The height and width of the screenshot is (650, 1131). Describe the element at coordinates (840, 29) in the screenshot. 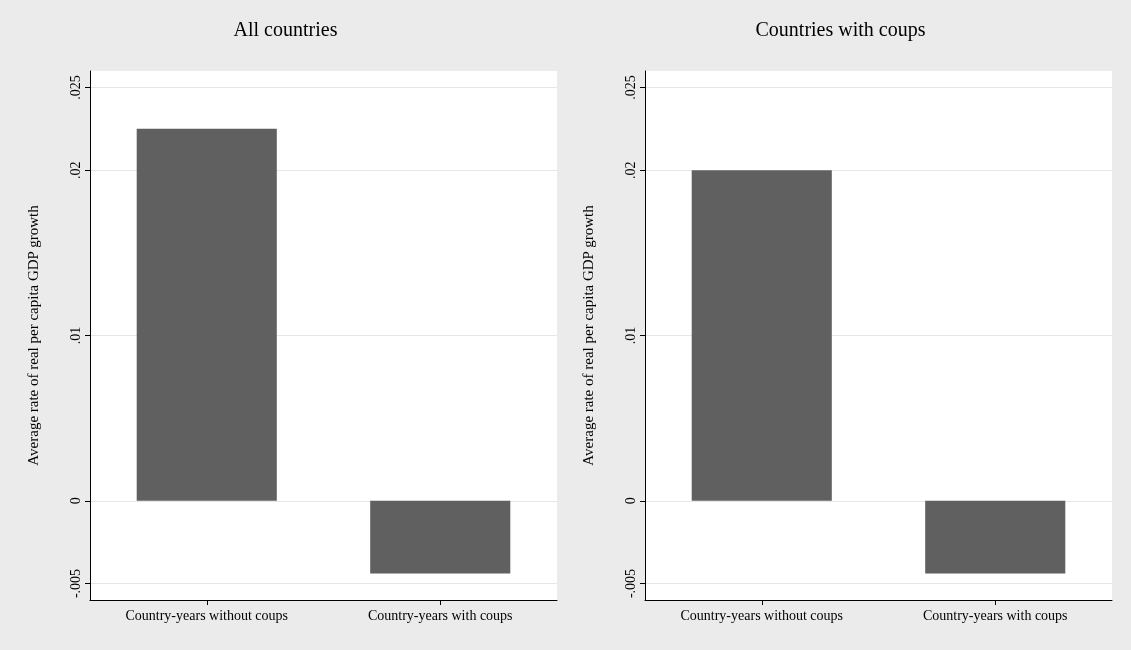

I see `chart-title: Countries with coups` at that location.